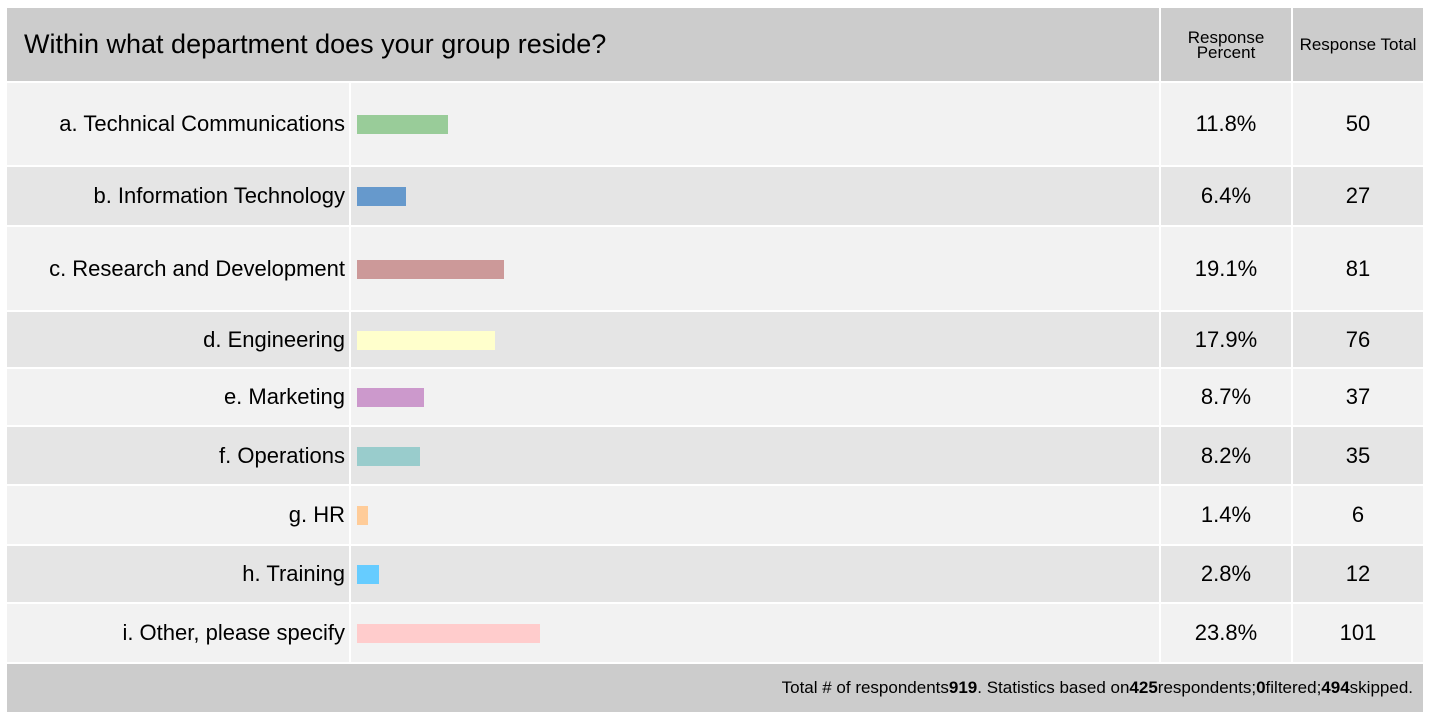 The height and width of the screenshot is (712, 1429). I want to click on response-percent: 19.1%, so click(1225, 268).